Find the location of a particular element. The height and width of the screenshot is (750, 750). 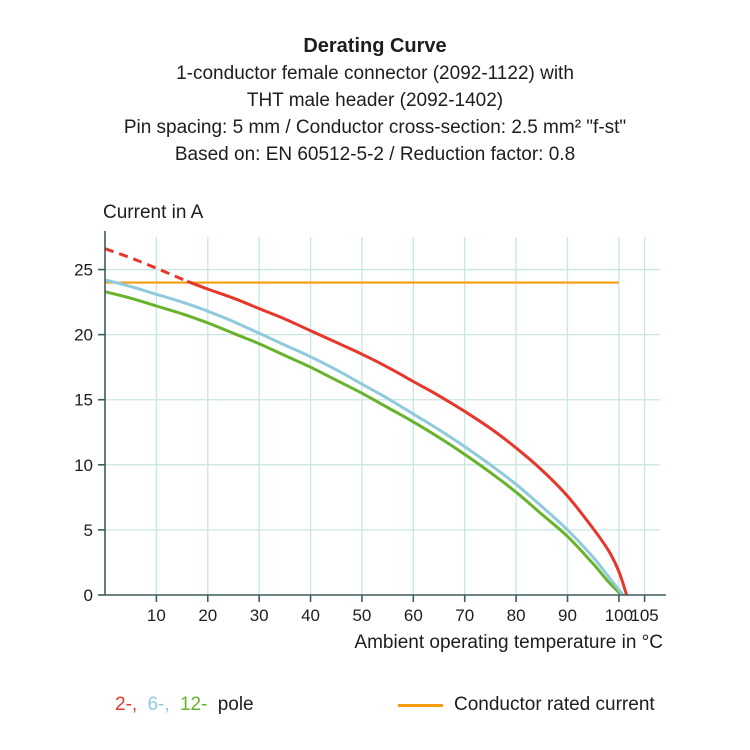

legend-2-pole-label: 2-, is located at coordinates (126, 704).